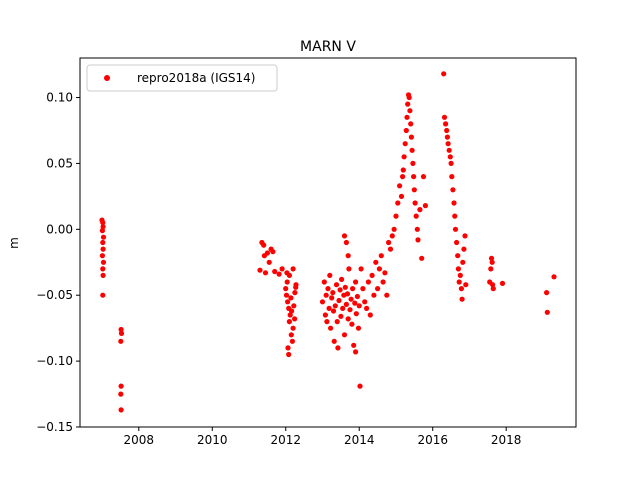 This screenshot has height=480, width=640. What do you see at coordinates (58, 262) in the screenshot?
I see `y-axis-ticks: −0.15 −0.10 −0.05 0.00 0.05 0.10` at bounding box center [58, 262].